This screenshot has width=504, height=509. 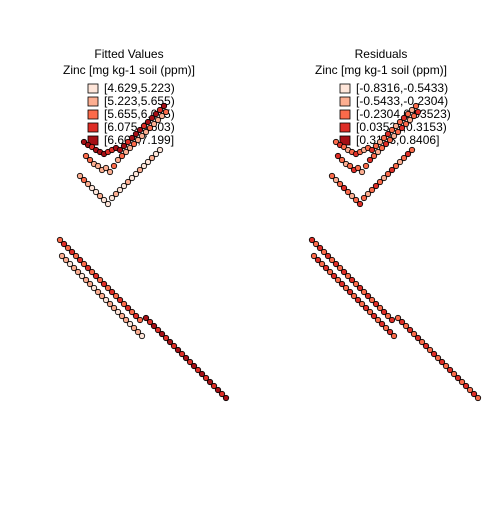 I want to click on panel-title: Fitted Values, so click(x=128, y=54).